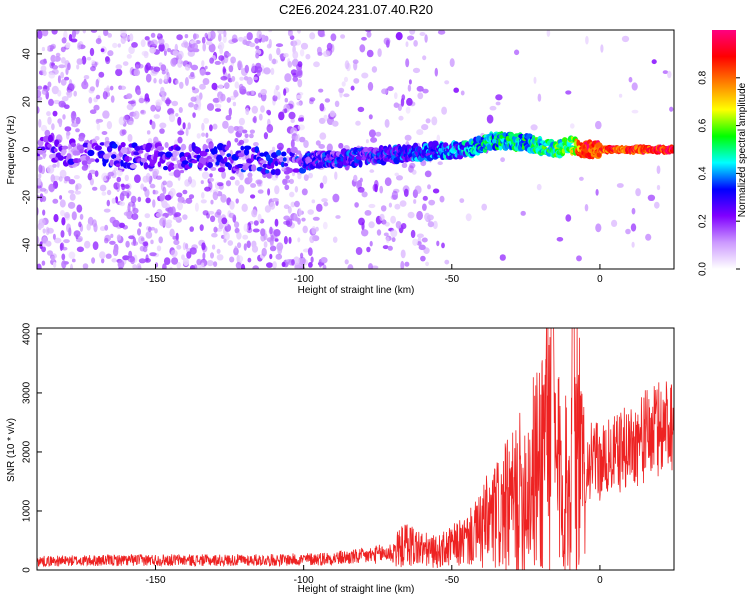  What do you see at coordinates (356, 589) in the screenshot?
I see `snr-x-axis-label: Height of straight line (km)` at bounding box center [356, 589].